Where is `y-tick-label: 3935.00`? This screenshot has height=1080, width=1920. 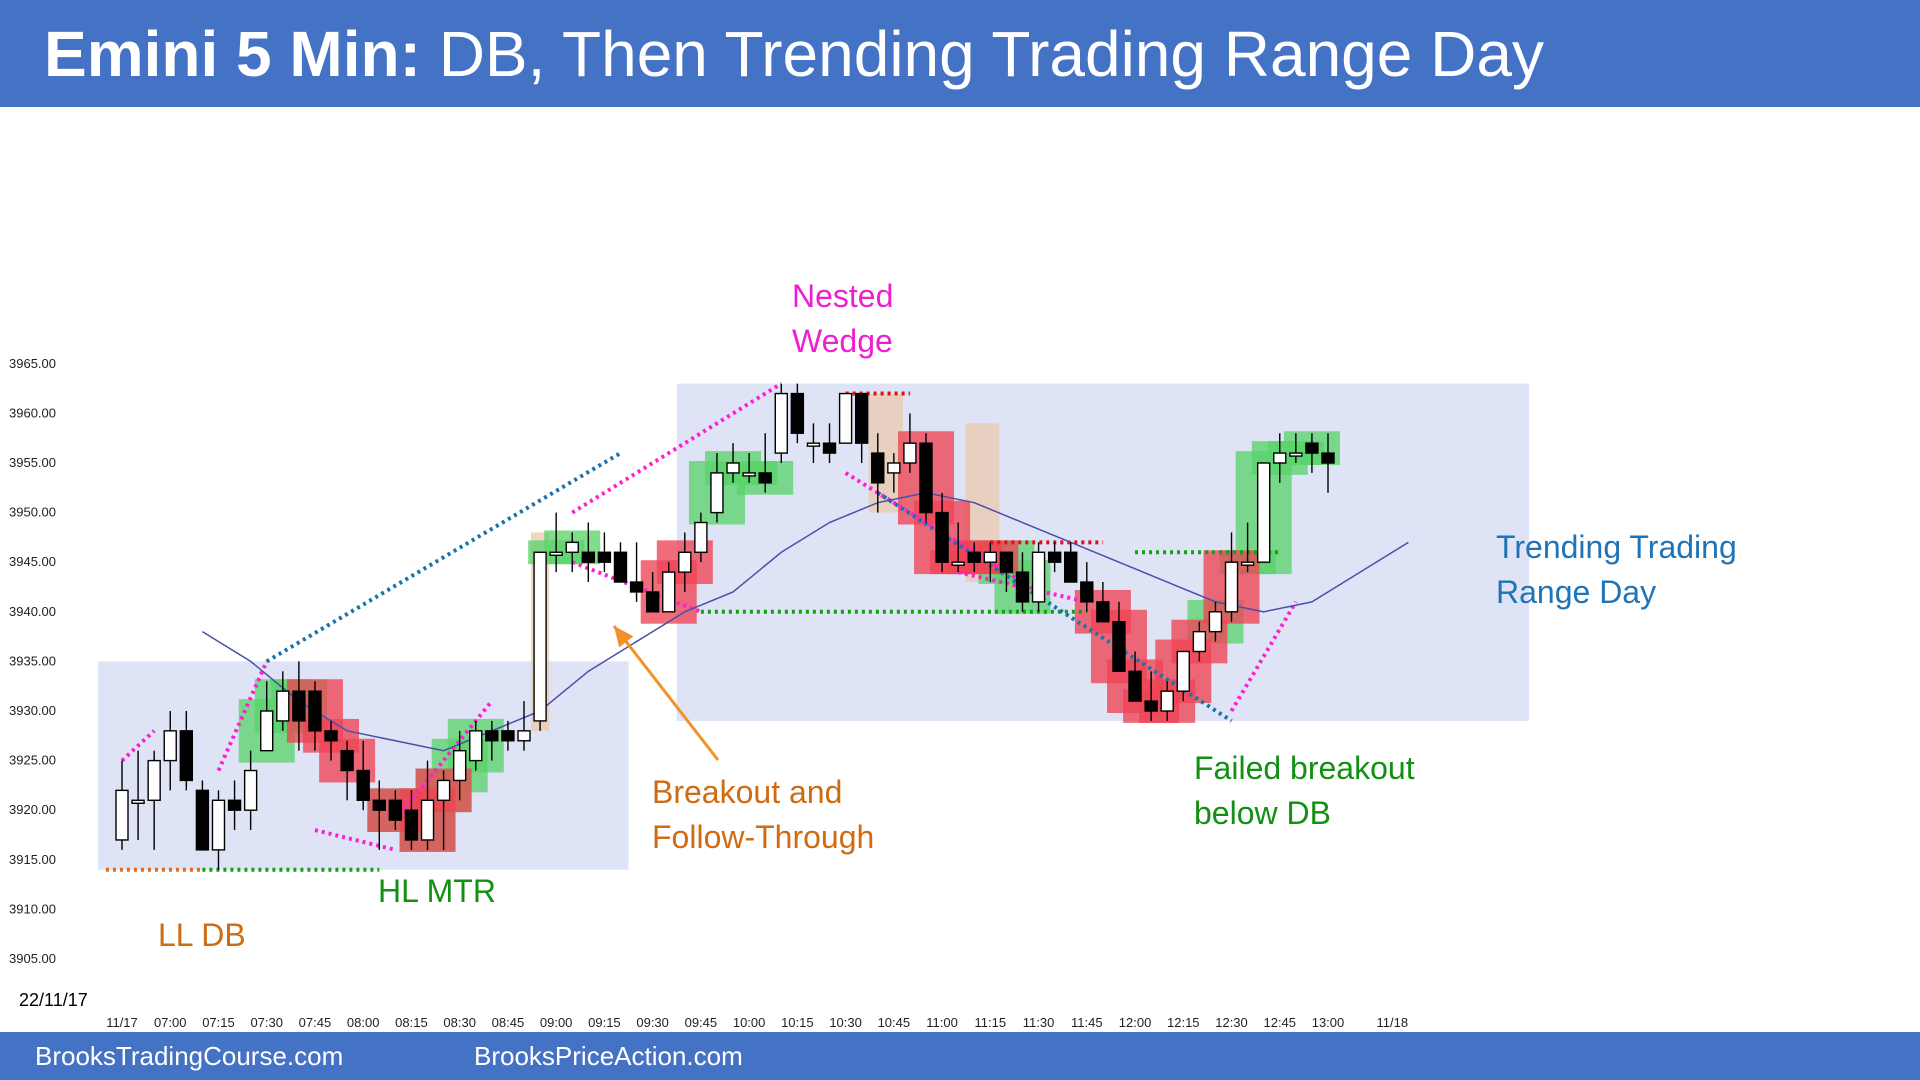 y-tick-label: 3935.00 is located at coordinates (32, 660).